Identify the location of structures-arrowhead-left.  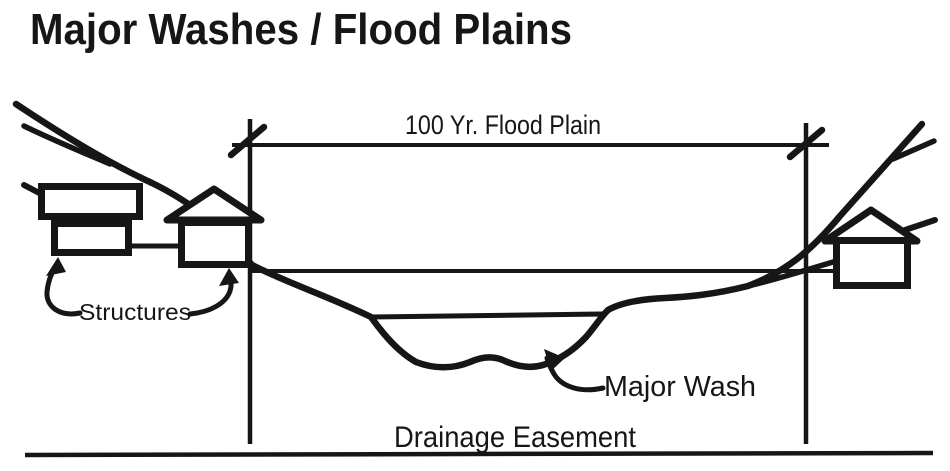
(56, 266).